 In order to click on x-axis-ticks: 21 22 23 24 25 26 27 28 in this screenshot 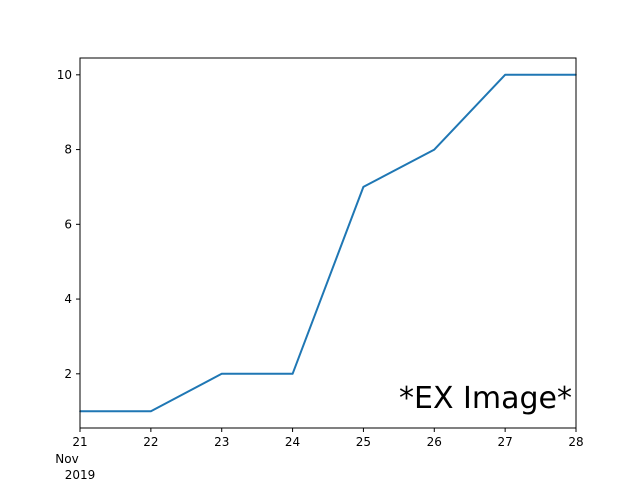, I will do `click(328, 438)`.